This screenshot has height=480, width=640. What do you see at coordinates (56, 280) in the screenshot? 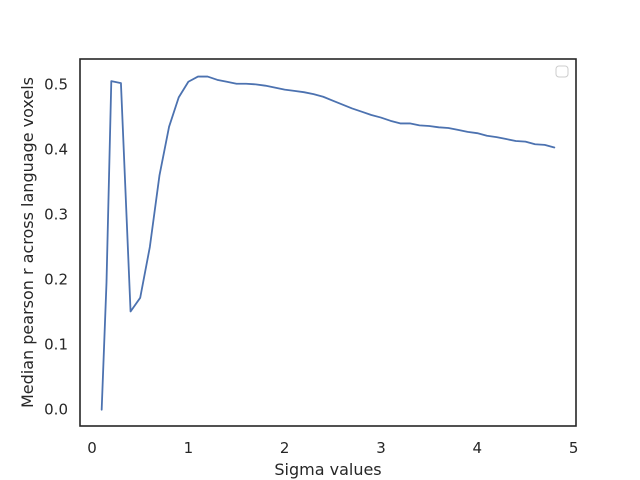
I see `y-tick-label: 0.2` at bounding box center [56, 280].